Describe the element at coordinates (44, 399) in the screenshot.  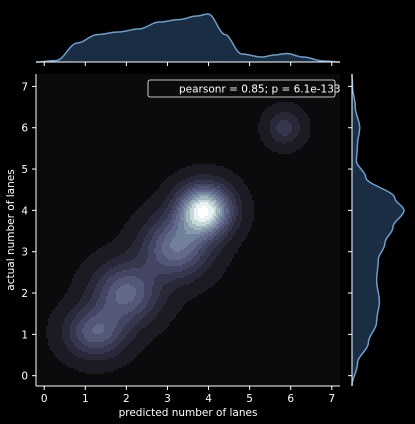
I see `x-tick-label: 0` at that location.